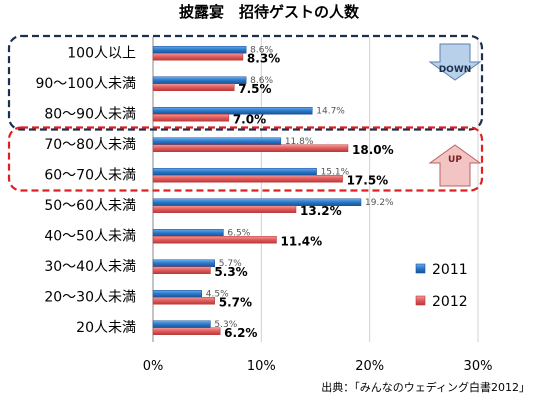 The image size is (538, 400). What do you see at coordinates (335, 172) in the screenshot?
I see `value-label-2011: 15.1%` at bounding box center [335, 172].